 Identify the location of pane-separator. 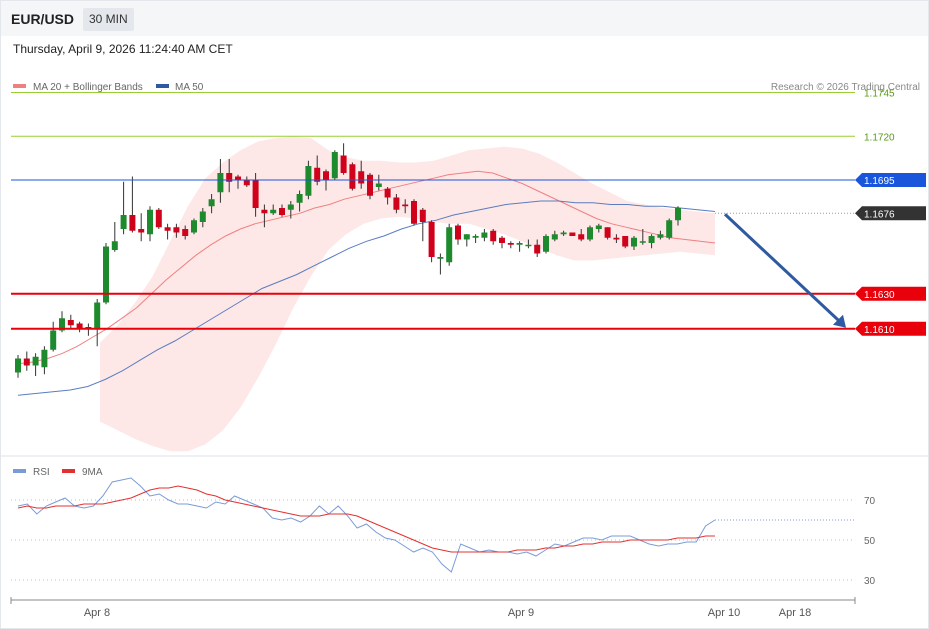
(464, 456).